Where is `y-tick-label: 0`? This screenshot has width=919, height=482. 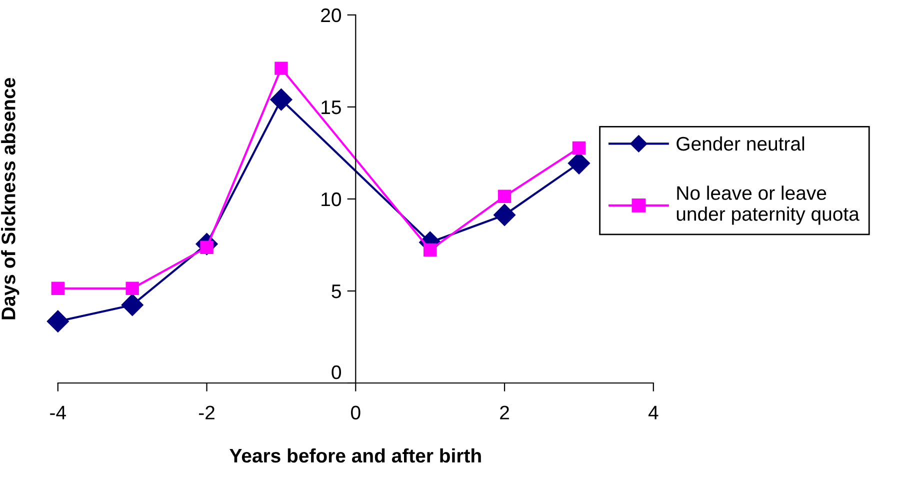
y-tick-label: 0 is located at coordinates (337, 372).